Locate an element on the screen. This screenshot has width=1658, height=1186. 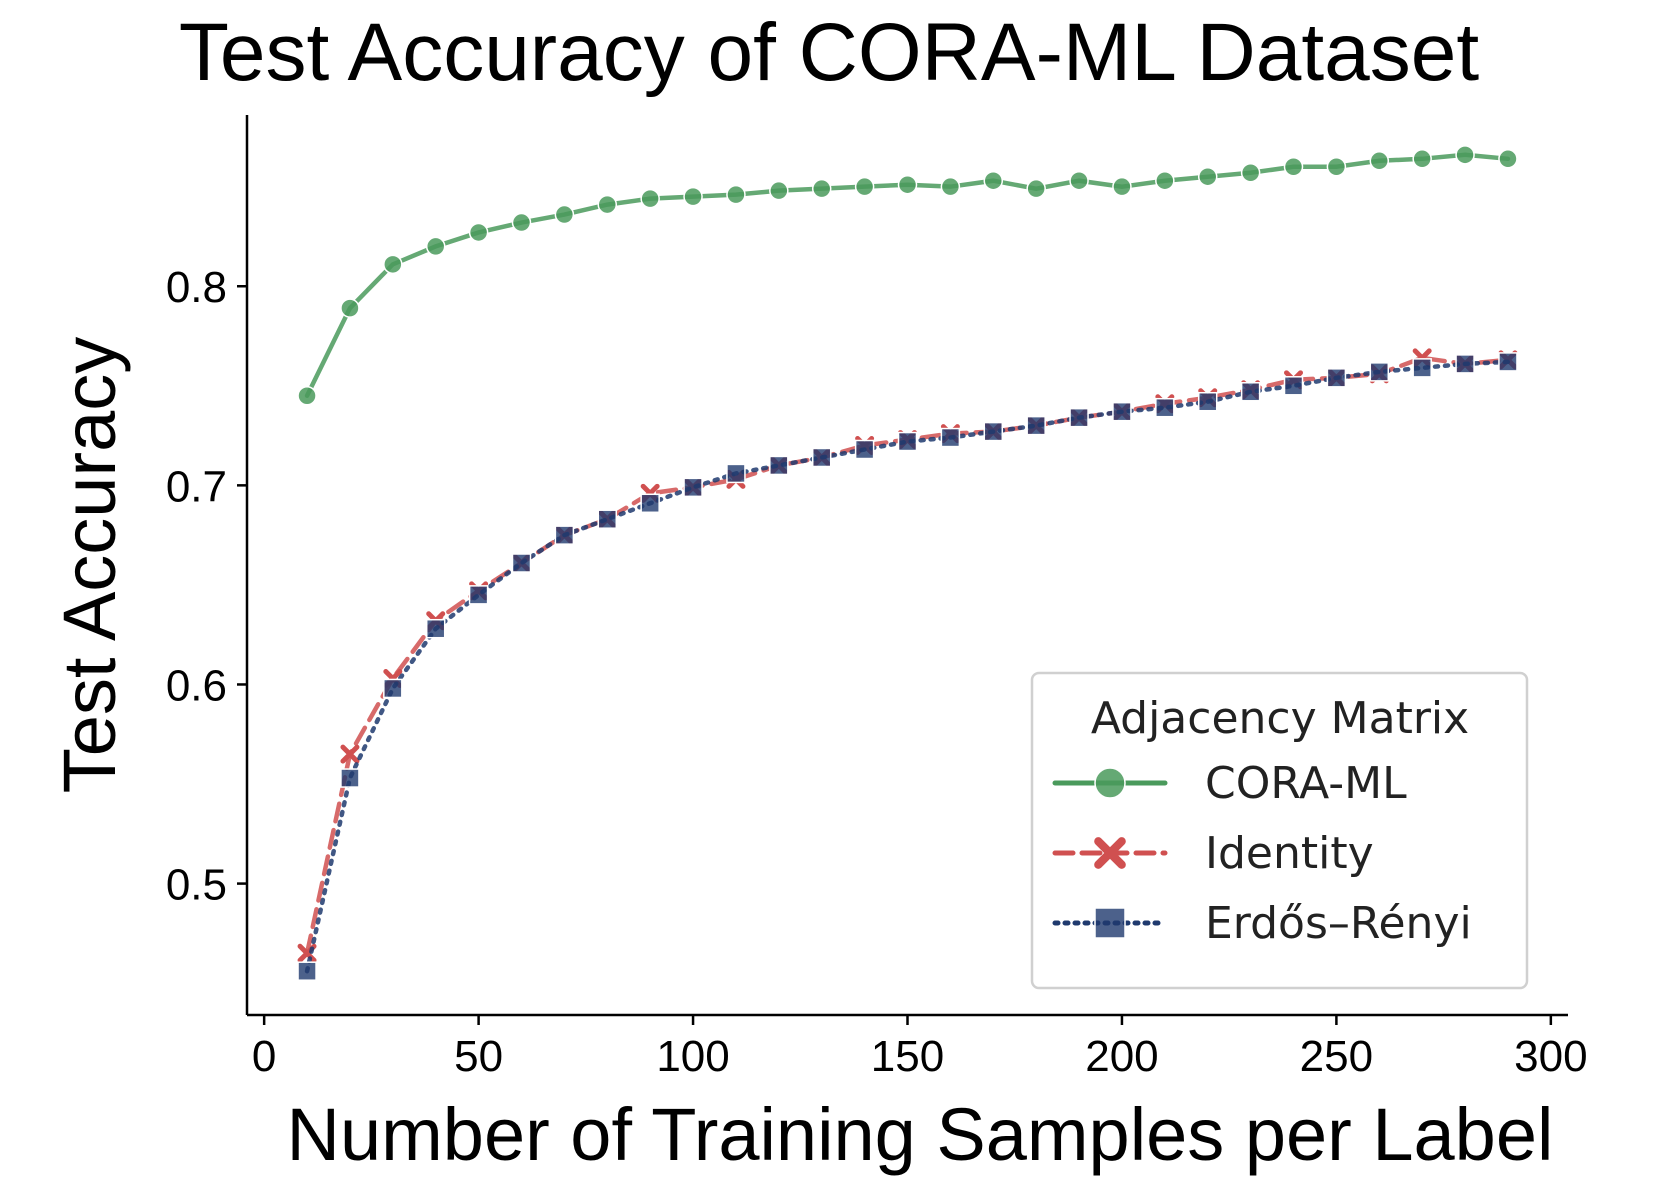
x-tick-label: 100 is located at coordinates (692, 1056).